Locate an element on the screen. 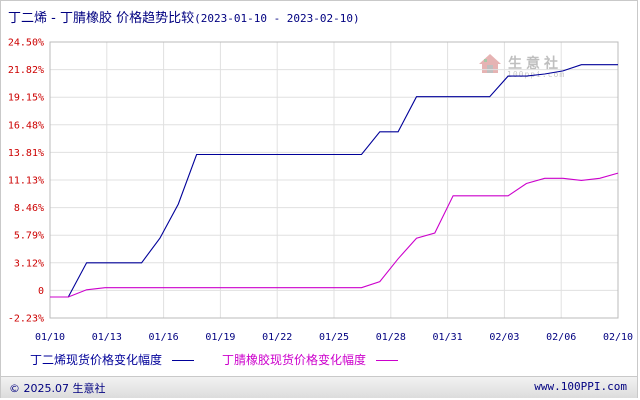 Image resolution: width=640 pixels, height=400 pixels. x-tick-label: 02/03 is located at coordinates (504, 337).